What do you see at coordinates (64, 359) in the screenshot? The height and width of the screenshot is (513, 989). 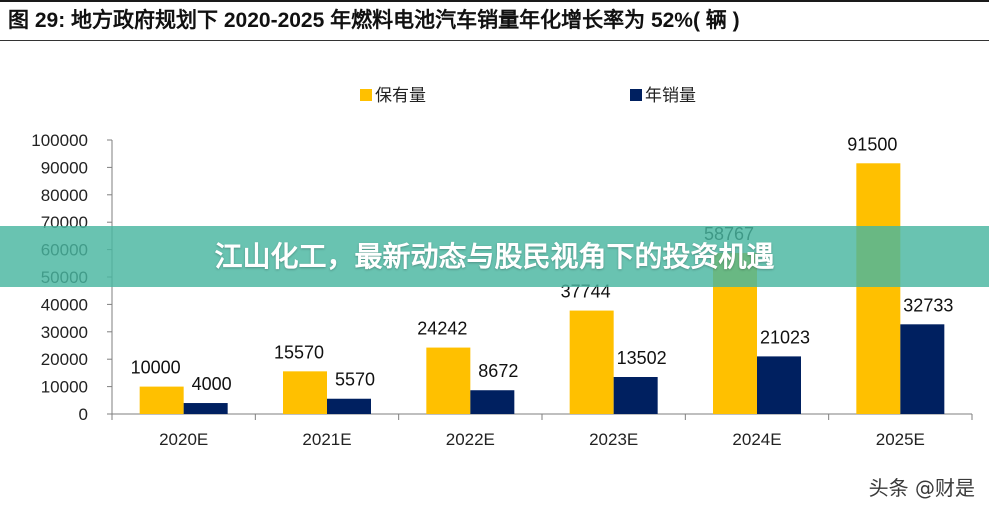 I see `y-tick-label: 20000` at bounding box center [64, 359].